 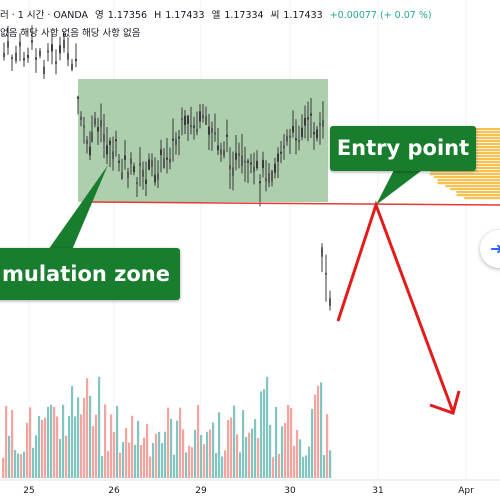 I want to click on accumulation-zone-label: mulation zone, so click(x=86, y=274).